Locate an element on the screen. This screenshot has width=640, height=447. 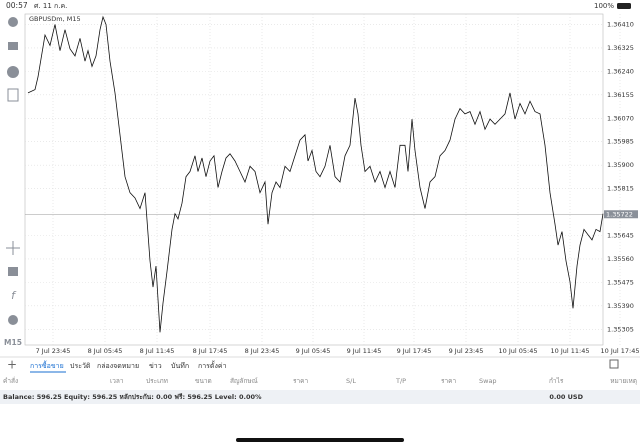
column-header: สัญลักษณ์ is located at coordinates (244, 381).